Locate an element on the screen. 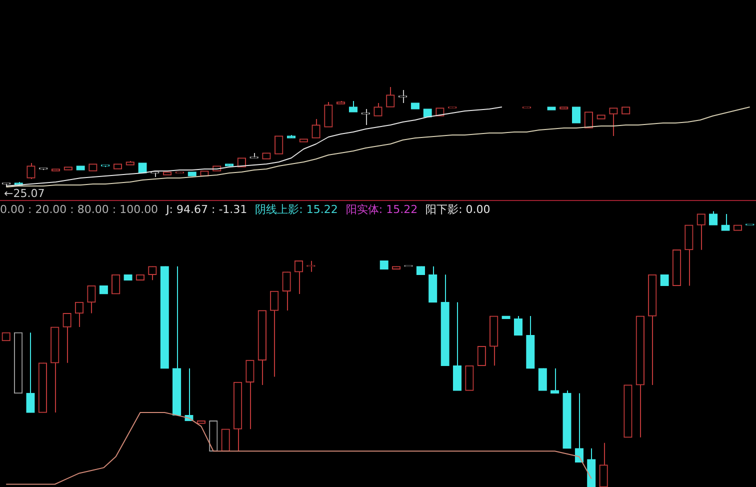 The height and width of the screenshot is (487, 756). annotation: 0.00 : 20.00 : 80.00 : 100.00 is located at coordinates (79, 209).